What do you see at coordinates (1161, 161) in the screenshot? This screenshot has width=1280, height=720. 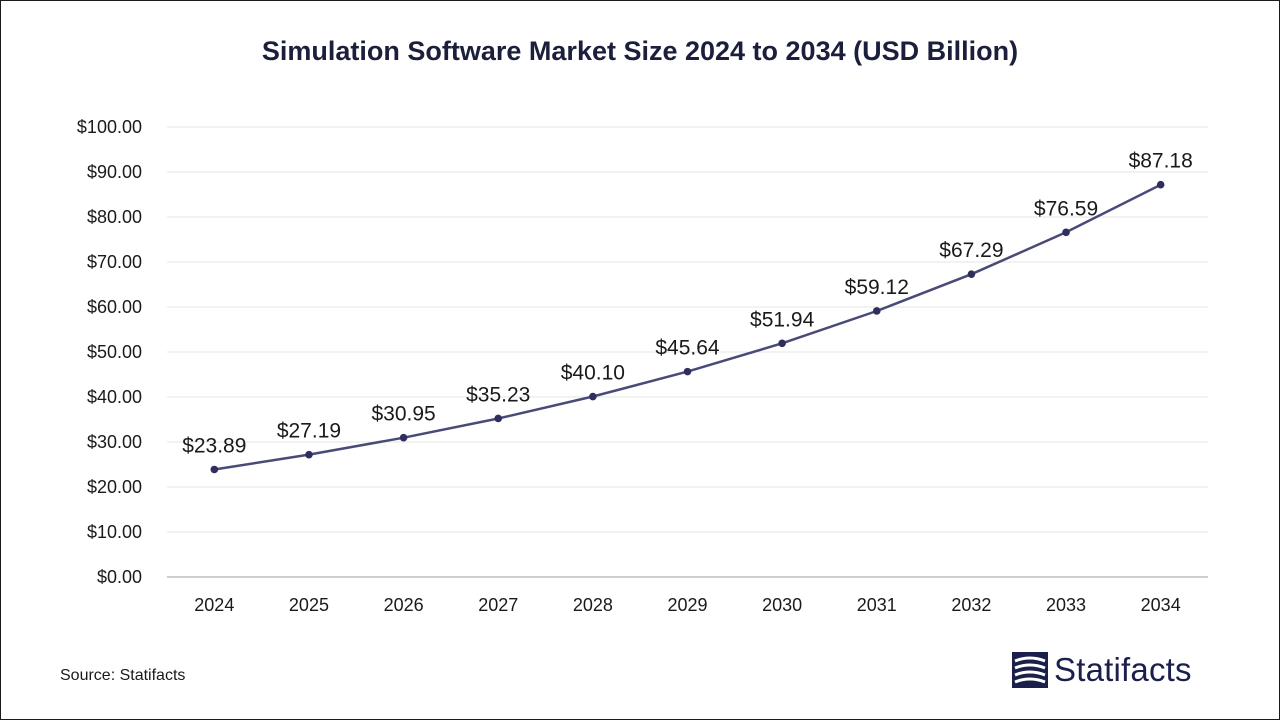 I see `data-label: $87.18` at bounding box center [1161, 161].